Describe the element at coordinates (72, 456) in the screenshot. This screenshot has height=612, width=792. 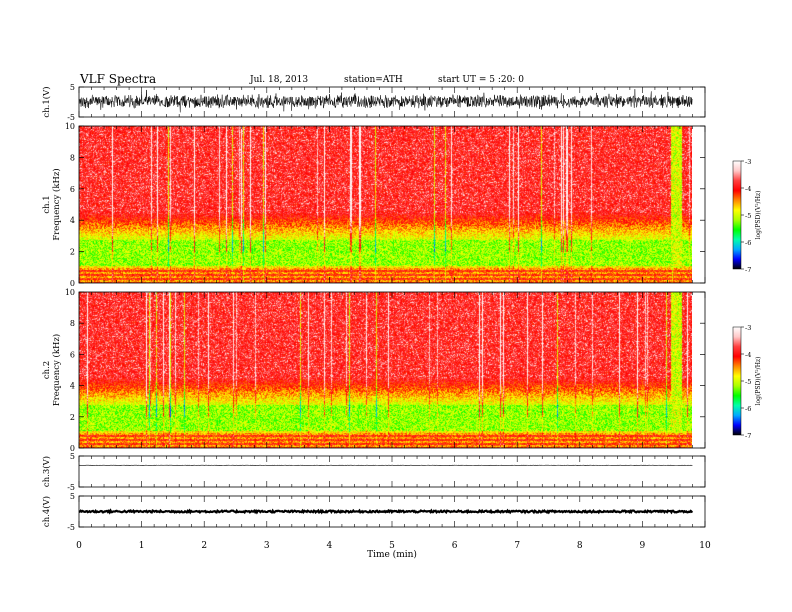
I see `ch3-waveform-ytick-label: 5` at that location.